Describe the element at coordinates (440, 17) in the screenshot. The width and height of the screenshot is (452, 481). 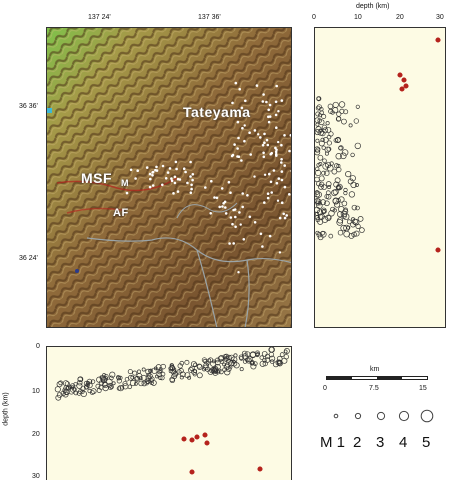
I see `right-tick-30: 30` at that location.